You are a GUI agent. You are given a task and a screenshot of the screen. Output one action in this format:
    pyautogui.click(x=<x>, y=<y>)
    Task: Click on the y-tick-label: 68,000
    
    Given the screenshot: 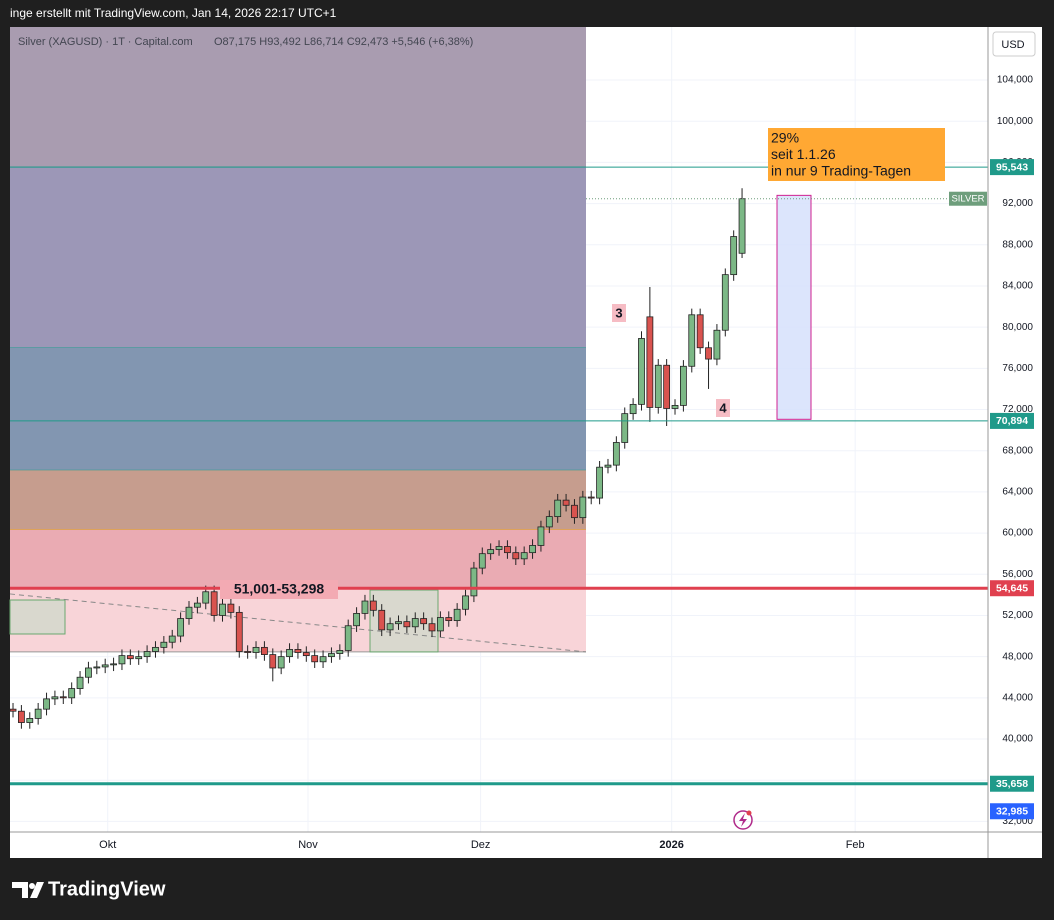 What is the action you would take?
    pyautogui.click(x=1017, y=450)
    